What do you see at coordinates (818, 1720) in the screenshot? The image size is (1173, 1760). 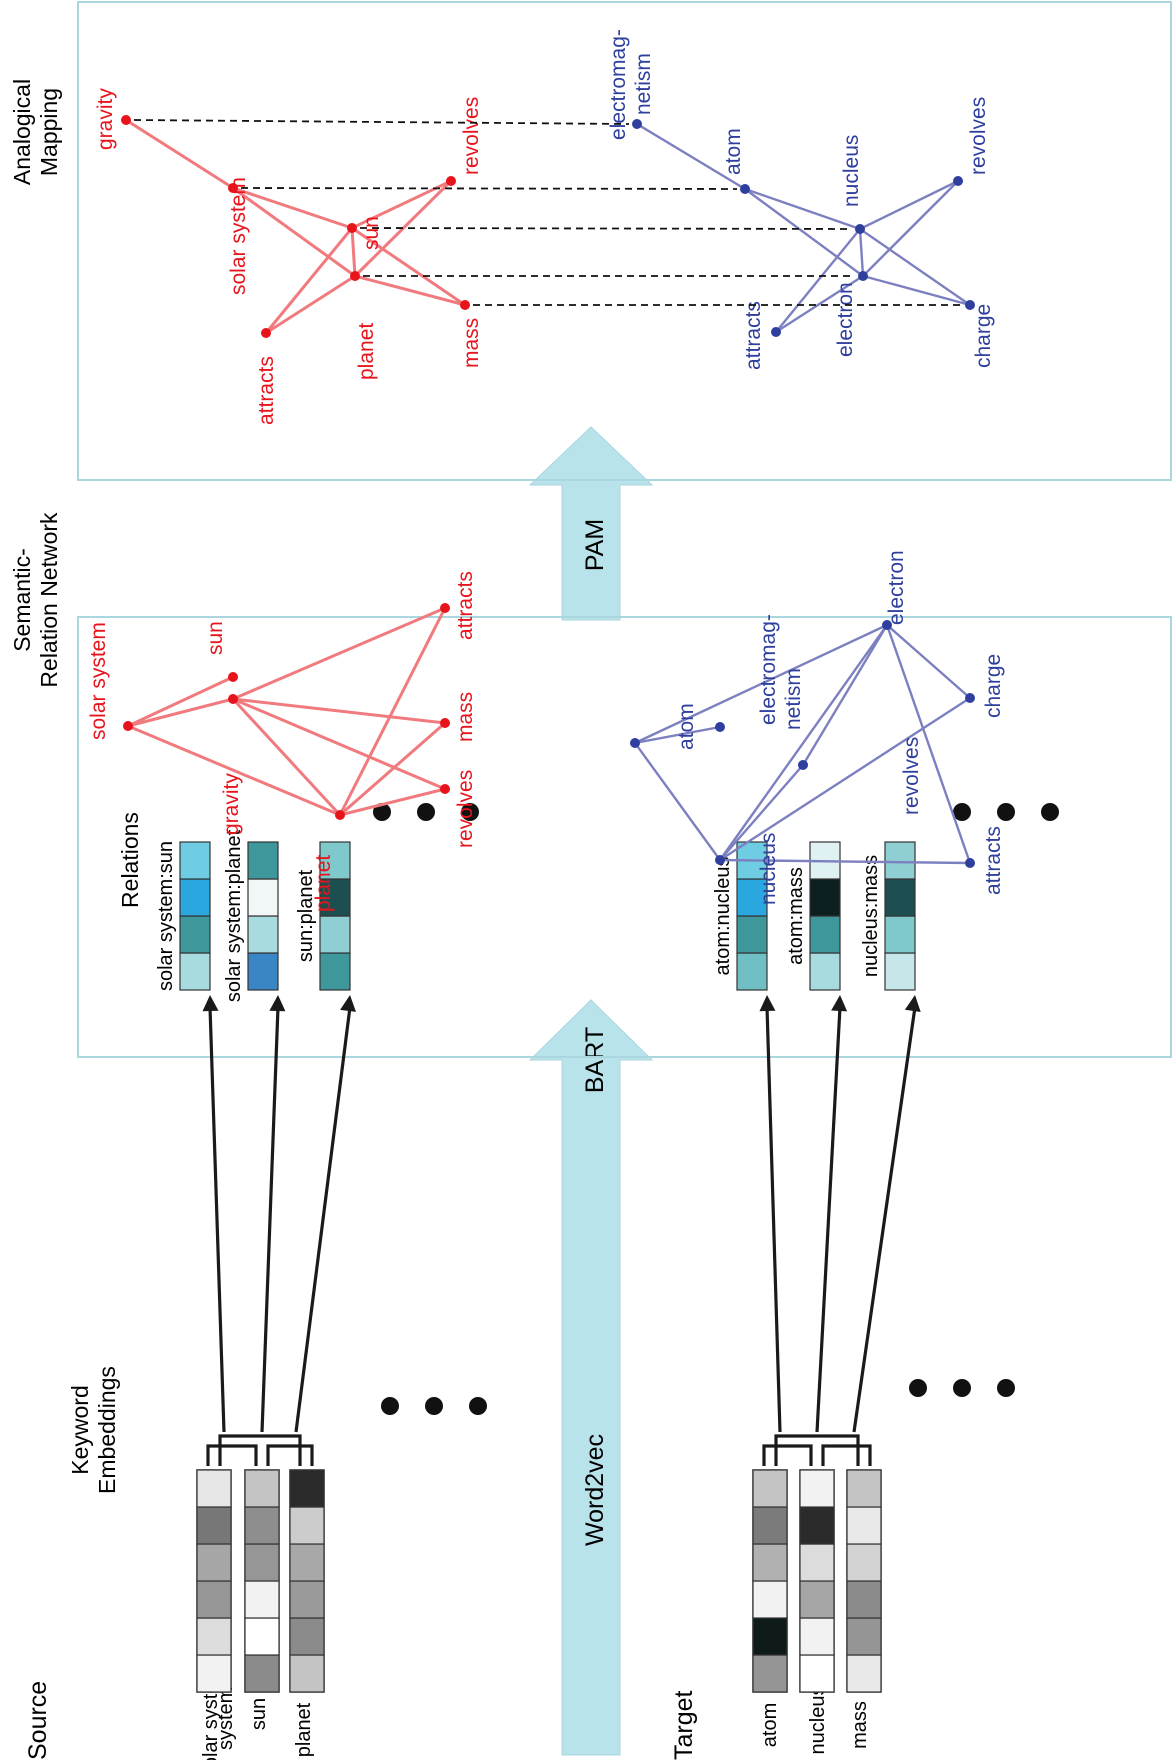 I see `target-word-nucleus: nucleus` at bounding box center [818, 1720].